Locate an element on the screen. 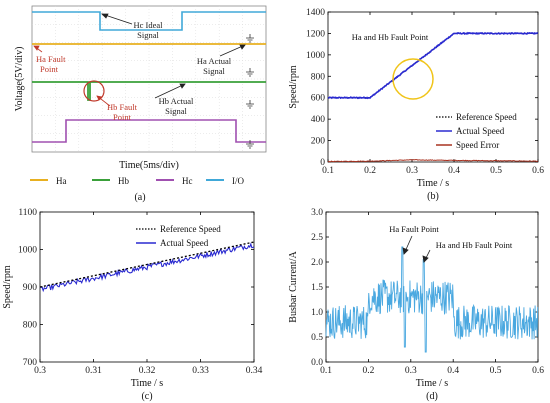 This screenshot has height=403, width=550. ha-actual-label-1: Ha Actual is located at coordinates (214, 61).